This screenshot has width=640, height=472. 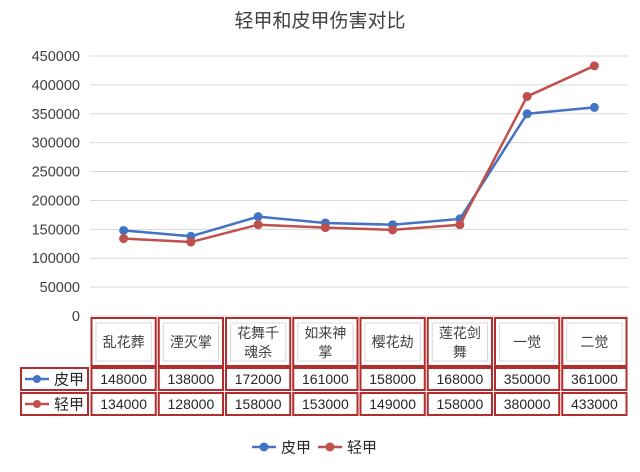 I want to click on data-table-value: 148000, so click(x=123, y=379).